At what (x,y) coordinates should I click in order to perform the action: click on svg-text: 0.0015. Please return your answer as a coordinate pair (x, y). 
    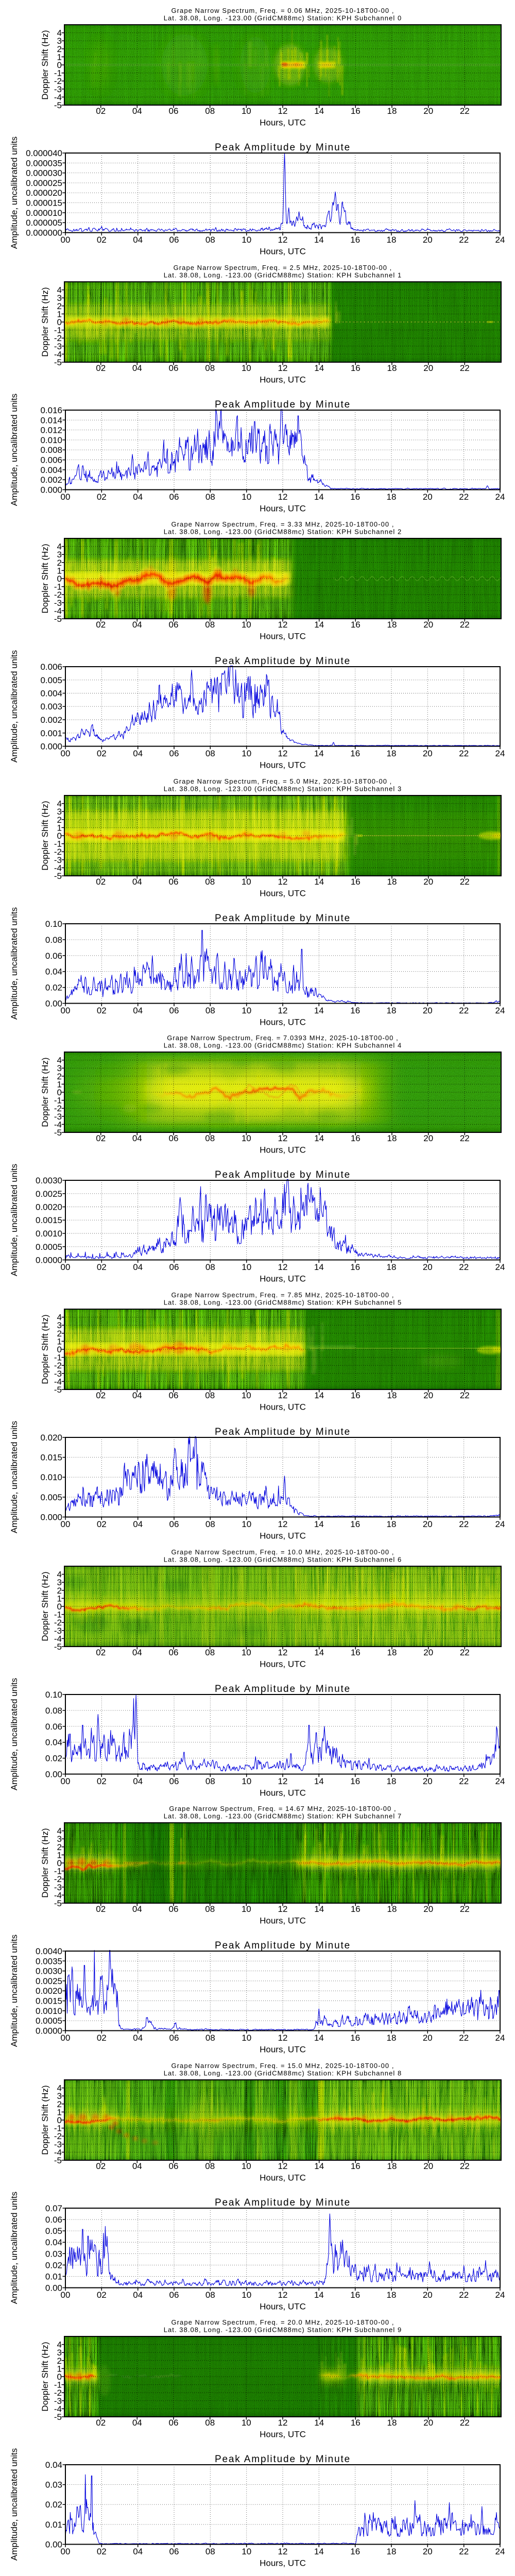
    Looking at the image, I should click on (49, 2001).